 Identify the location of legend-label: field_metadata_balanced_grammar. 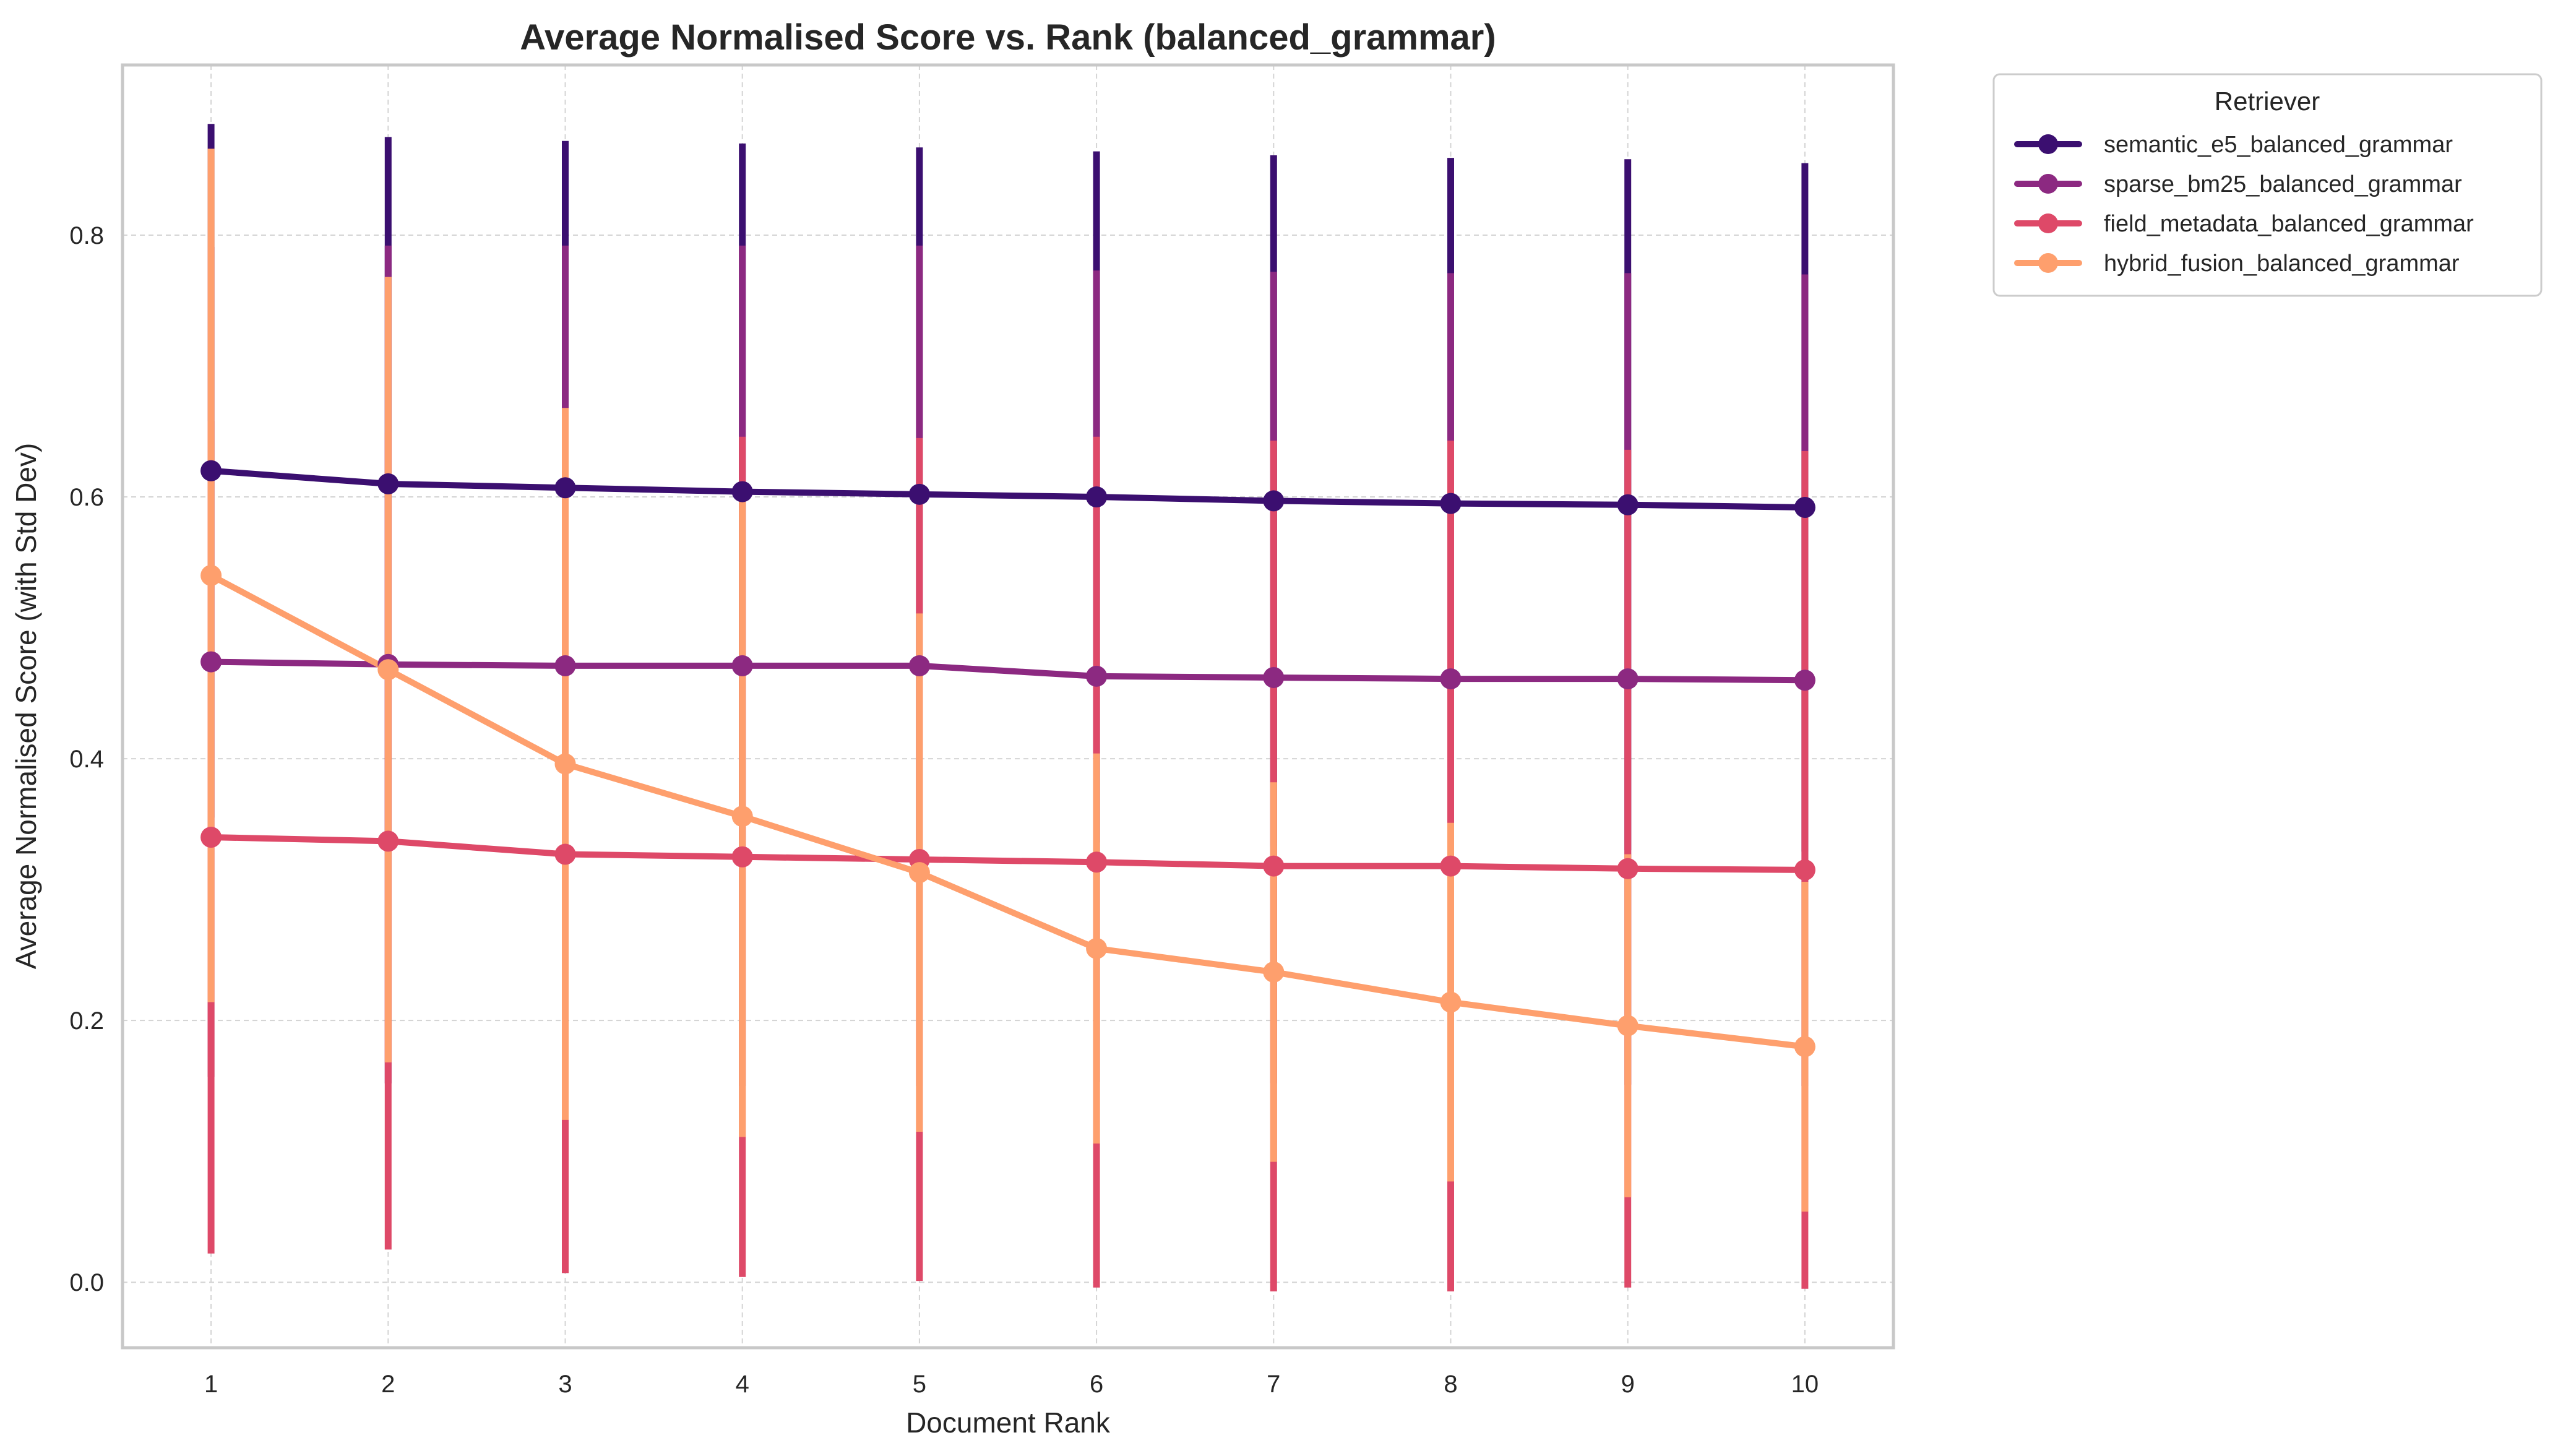
(2289, 224).